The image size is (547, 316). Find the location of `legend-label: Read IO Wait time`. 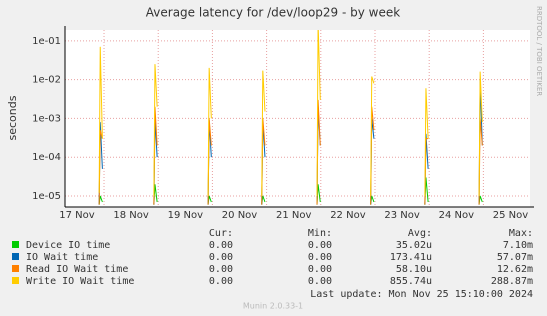

legend-label: Read IO Wait time is located at coordinates (77, 269).